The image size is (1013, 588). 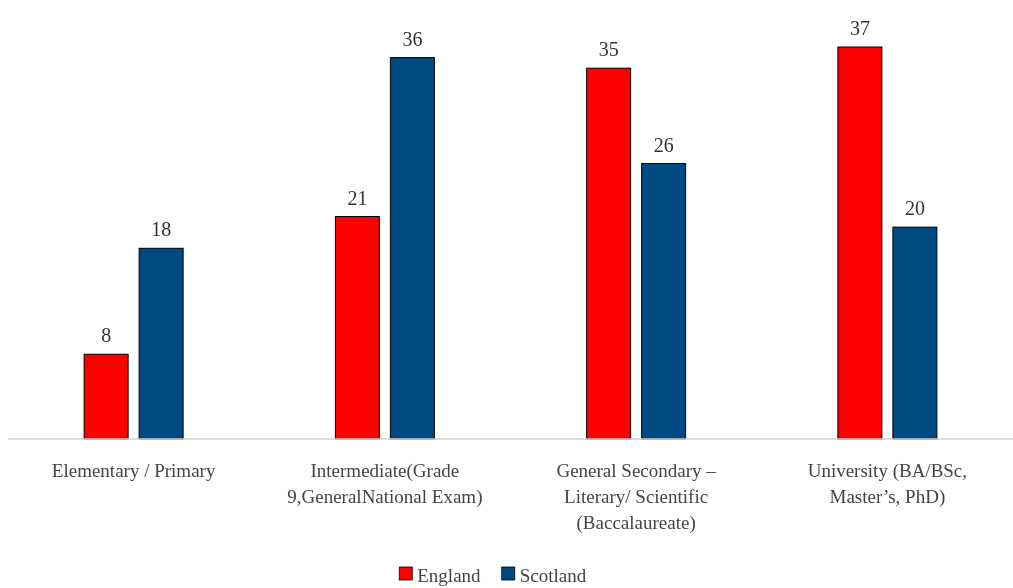 I want to click on x-tick-label: General Secondary – Literary/ Scientific (Baccalaureate), so click(x=636, y=497).